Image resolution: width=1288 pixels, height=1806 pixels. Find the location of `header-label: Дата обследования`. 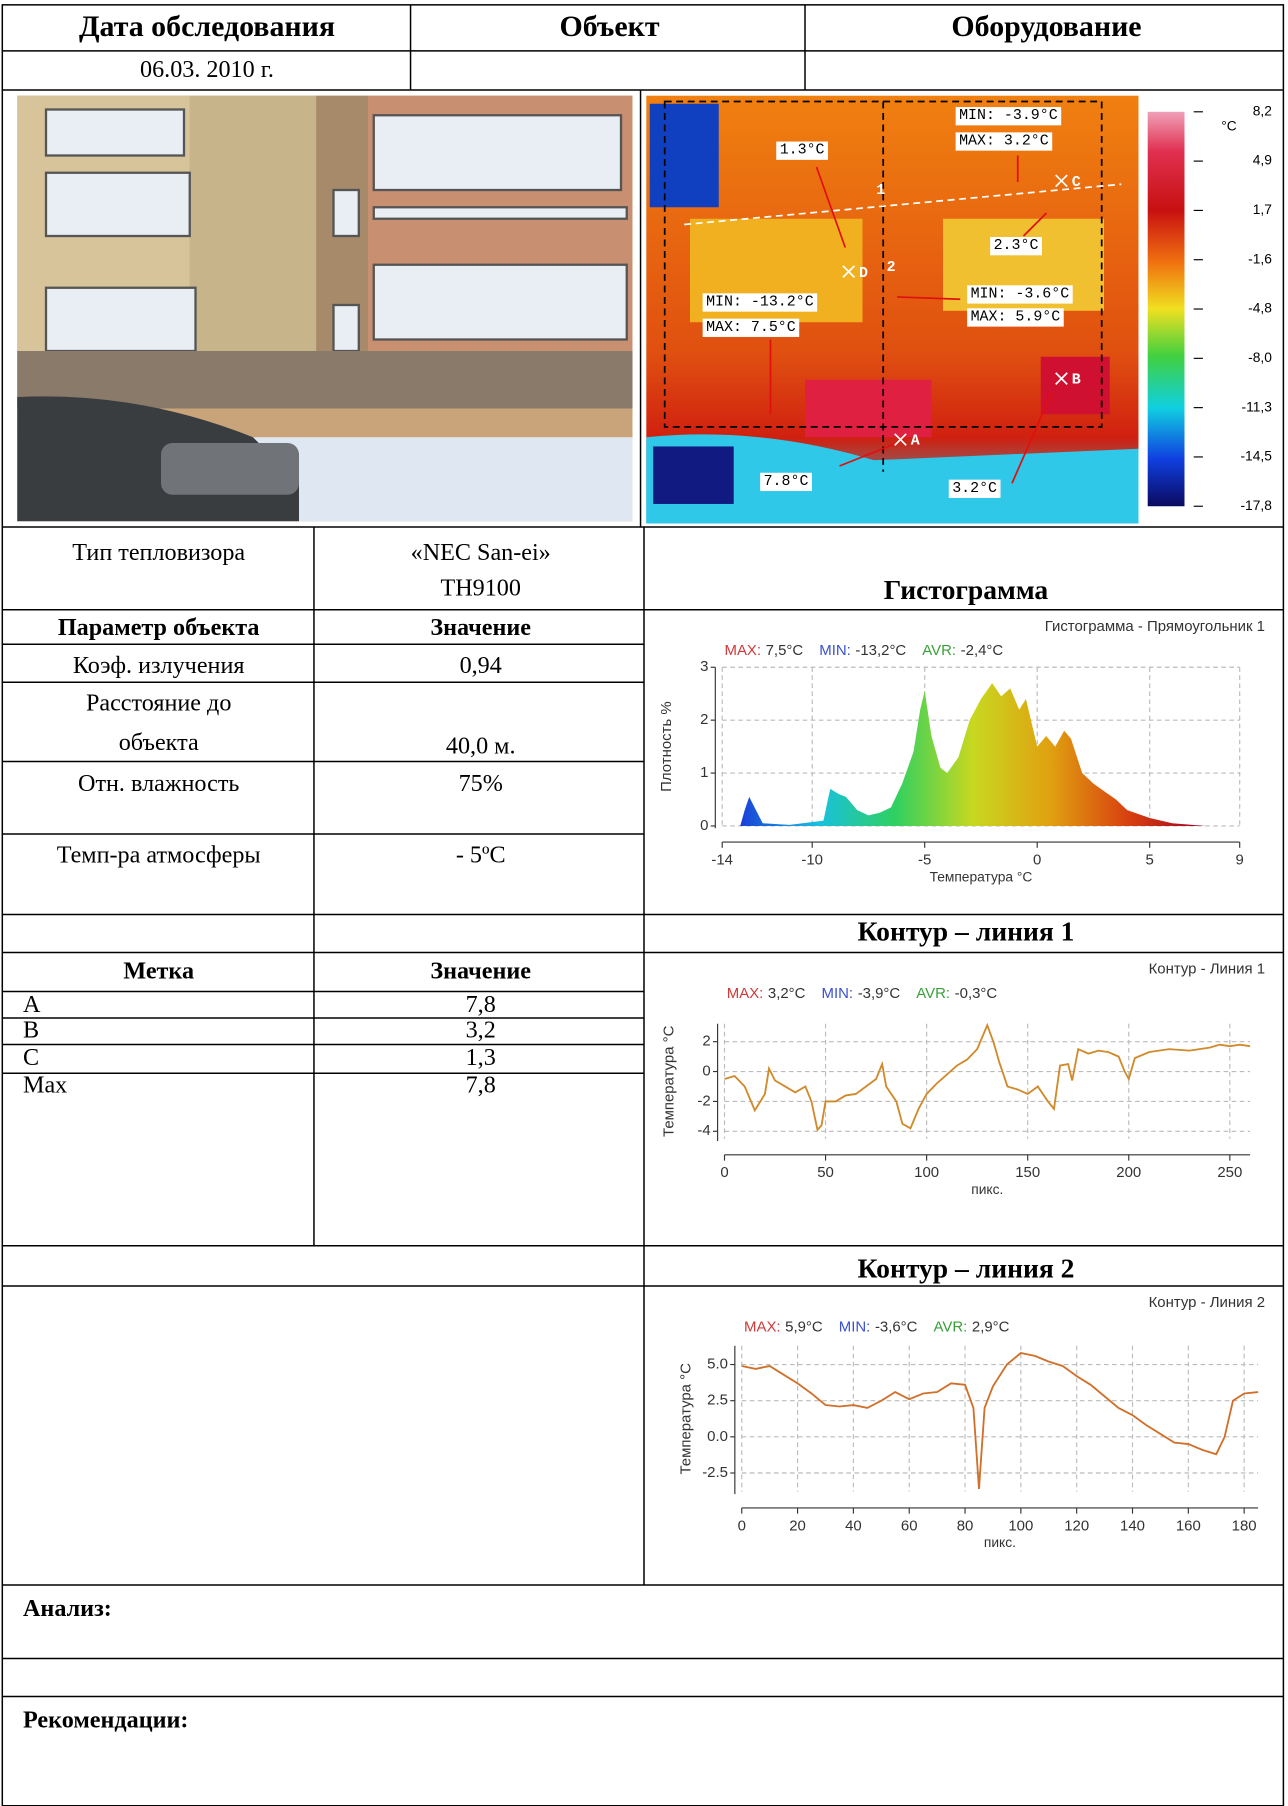

header-label: Дата обследования is located at coordinates (207, 26).